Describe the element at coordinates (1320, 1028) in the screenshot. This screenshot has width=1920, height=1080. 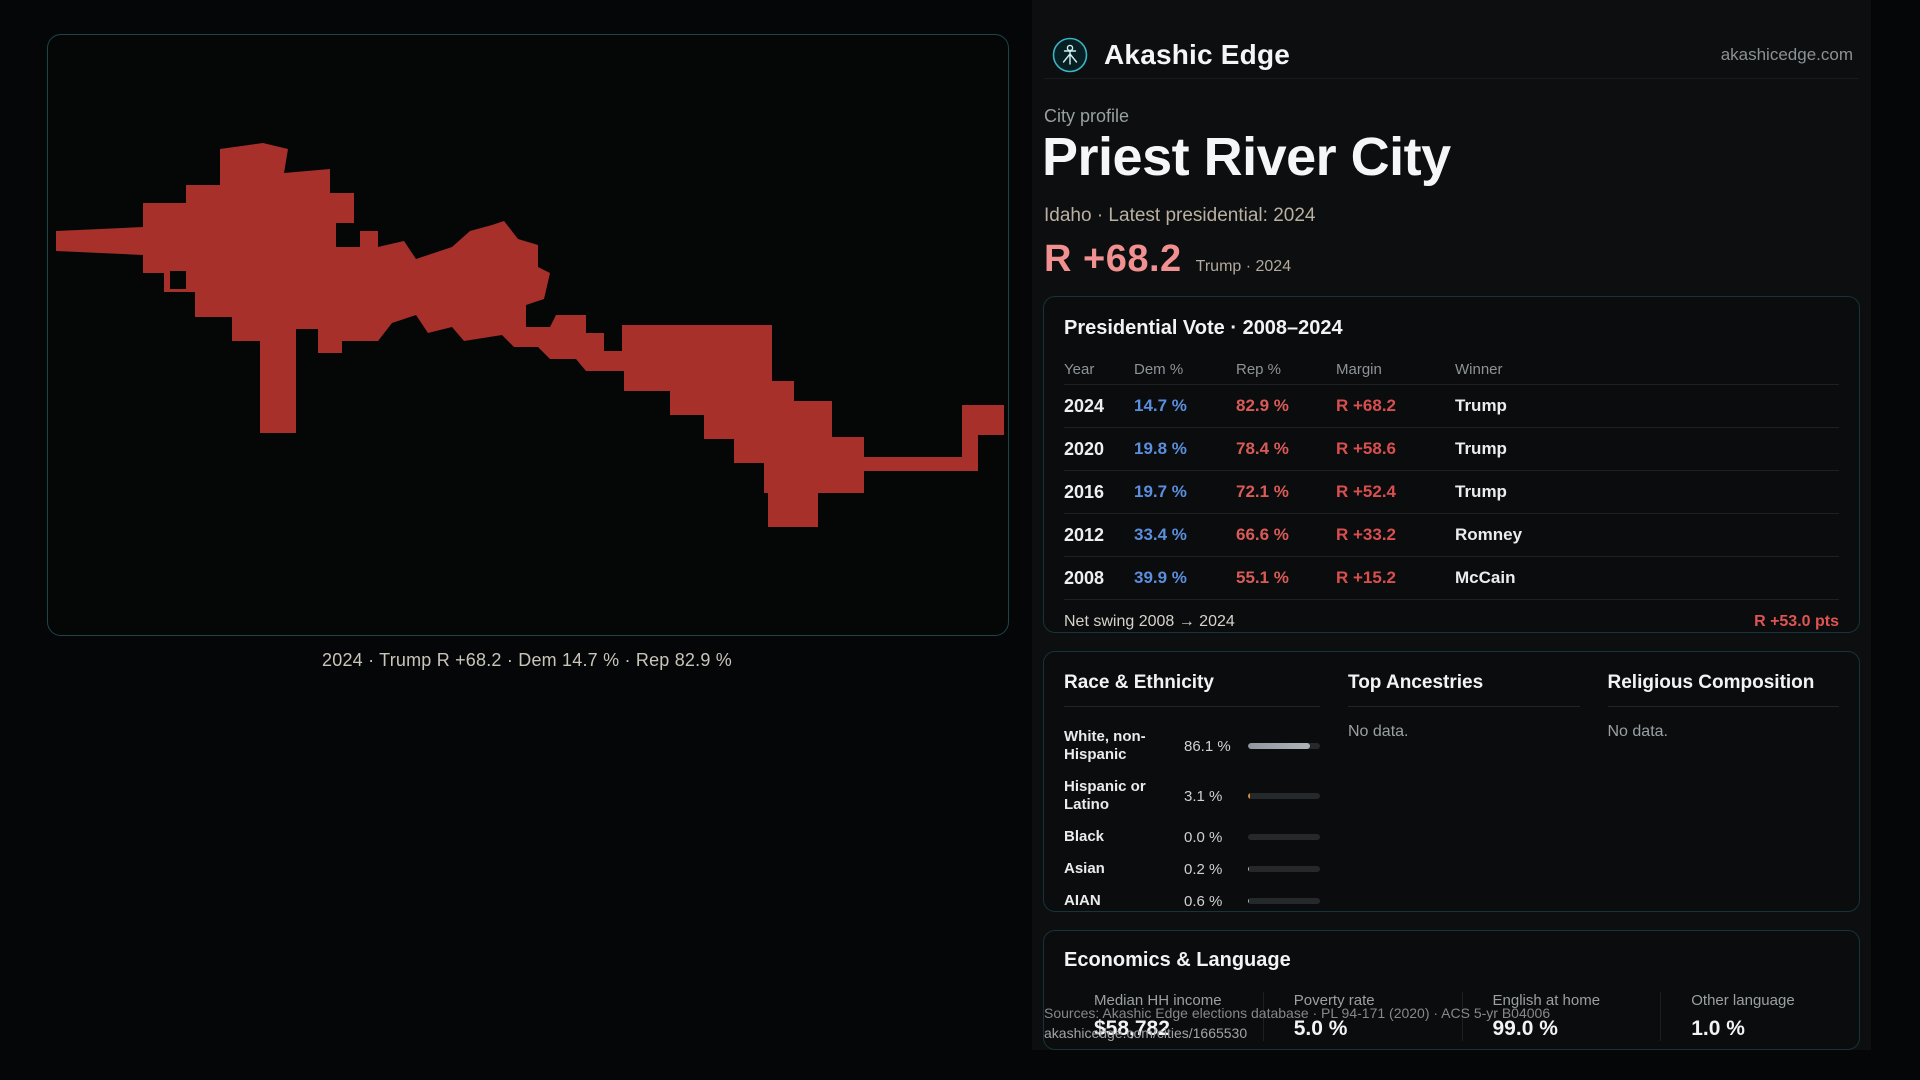
I see `stat-value: 5.0 %` at that location.